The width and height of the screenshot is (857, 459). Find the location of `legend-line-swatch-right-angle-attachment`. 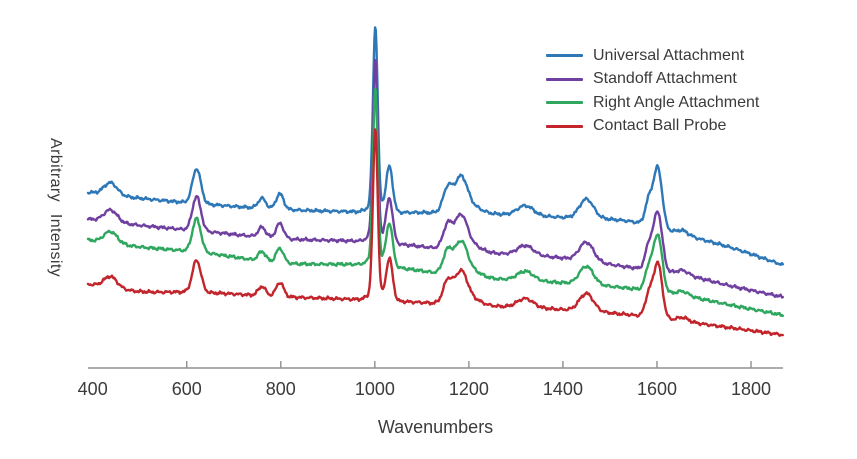

legend-line-swatch-right-angle-attachment is located at coordinates (564, 103).